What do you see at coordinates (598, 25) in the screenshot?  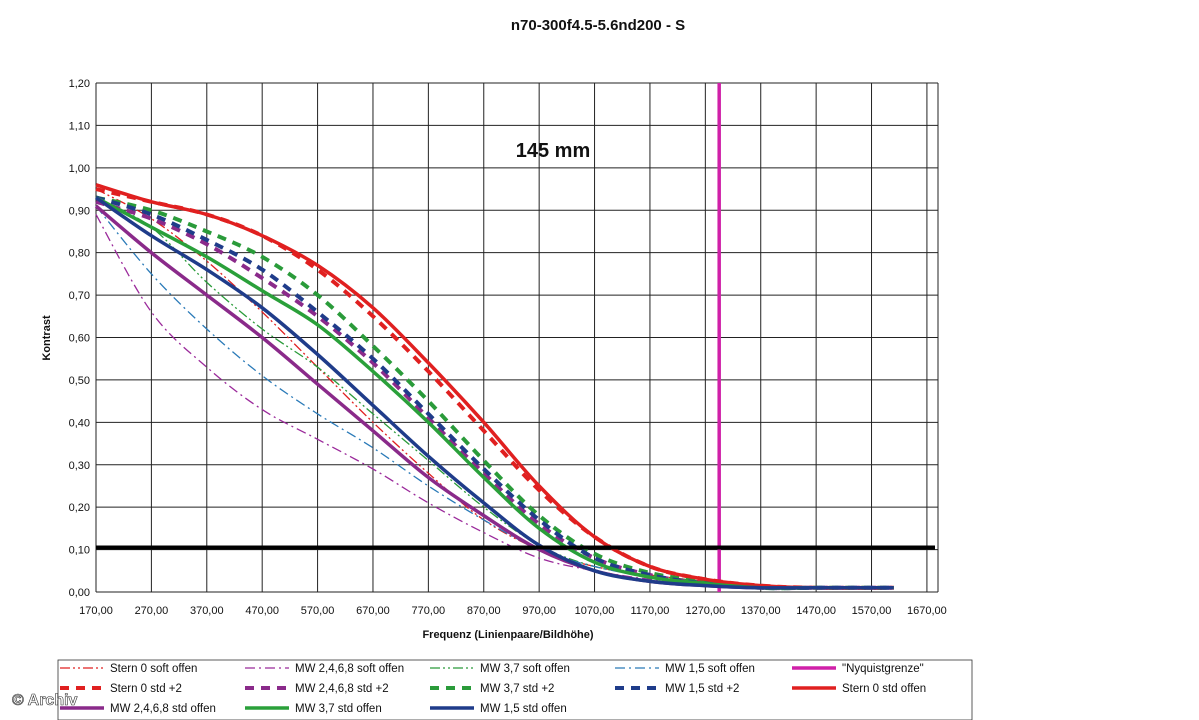 I see `chart-title: n70-300f4.5-5.6nd200 - S` at bounding box center [598, 25].